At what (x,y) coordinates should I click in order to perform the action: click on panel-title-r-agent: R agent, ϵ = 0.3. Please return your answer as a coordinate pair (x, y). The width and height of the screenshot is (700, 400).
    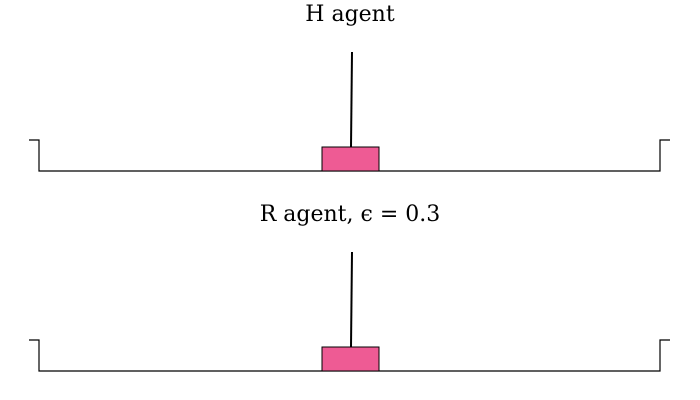
    Looking at the image, I should click on (350, 214).